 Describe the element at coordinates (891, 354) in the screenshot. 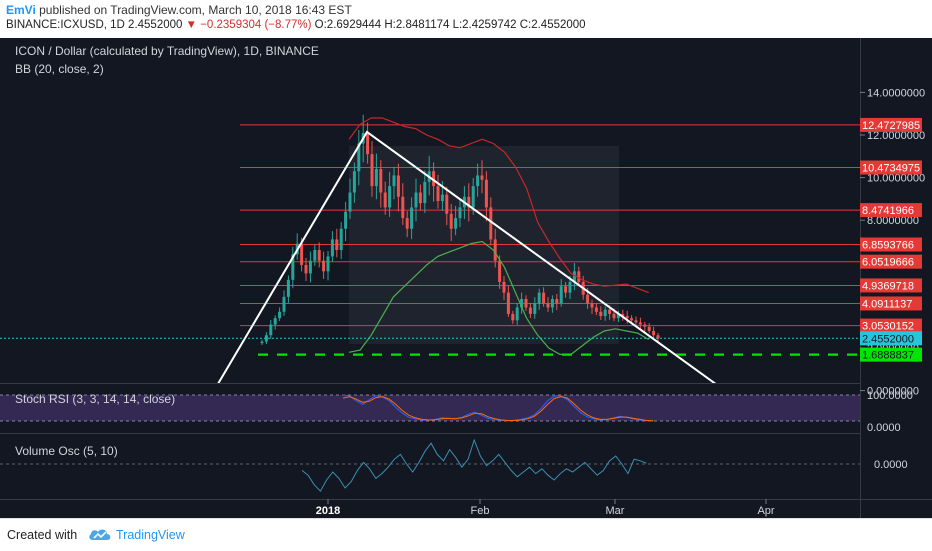

I see `support-price-flag` at that location.